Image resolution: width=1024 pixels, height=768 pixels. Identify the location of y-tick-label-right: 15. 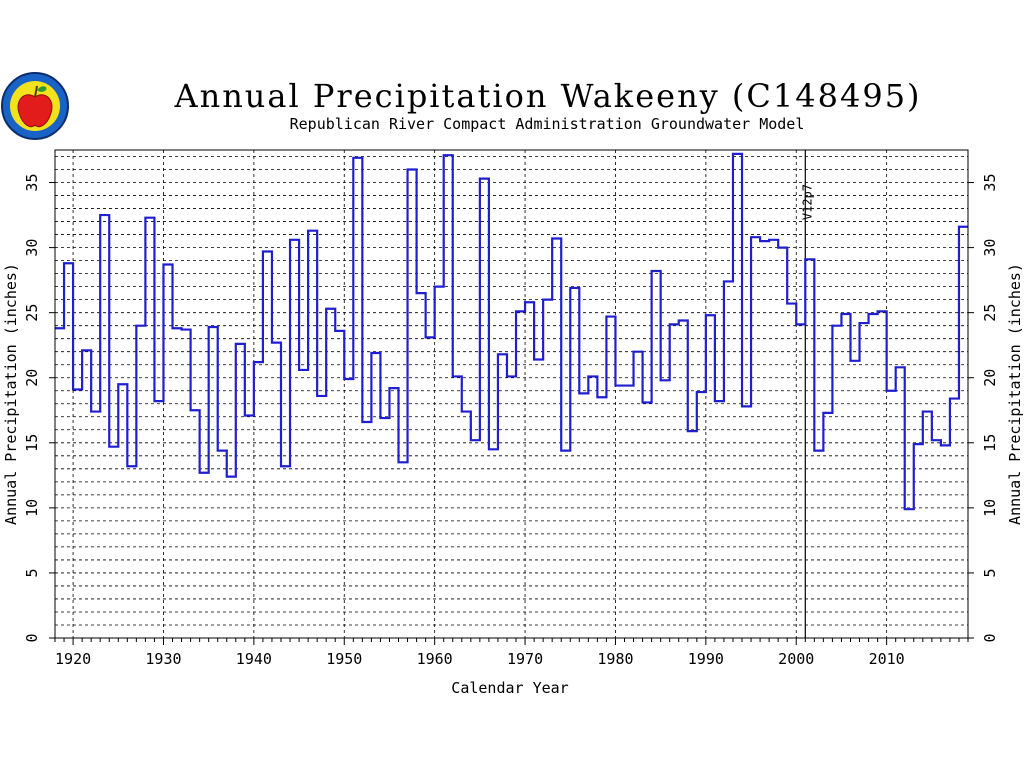
(990, 443).